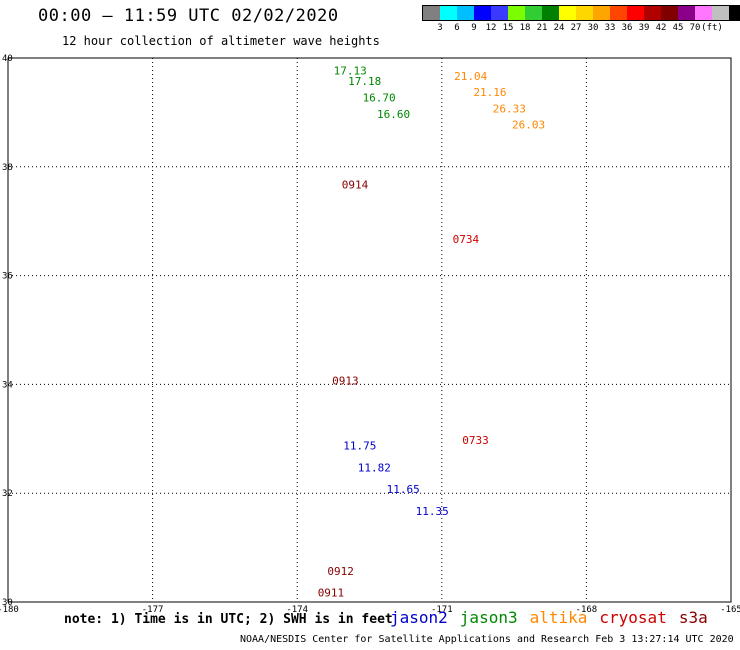 This screenshot has width=740, height=650. What do you see at coordinates (693, 617) in the screenshot?
I see `satellite-legend-item: s3a` at bounding box center [693, 617].